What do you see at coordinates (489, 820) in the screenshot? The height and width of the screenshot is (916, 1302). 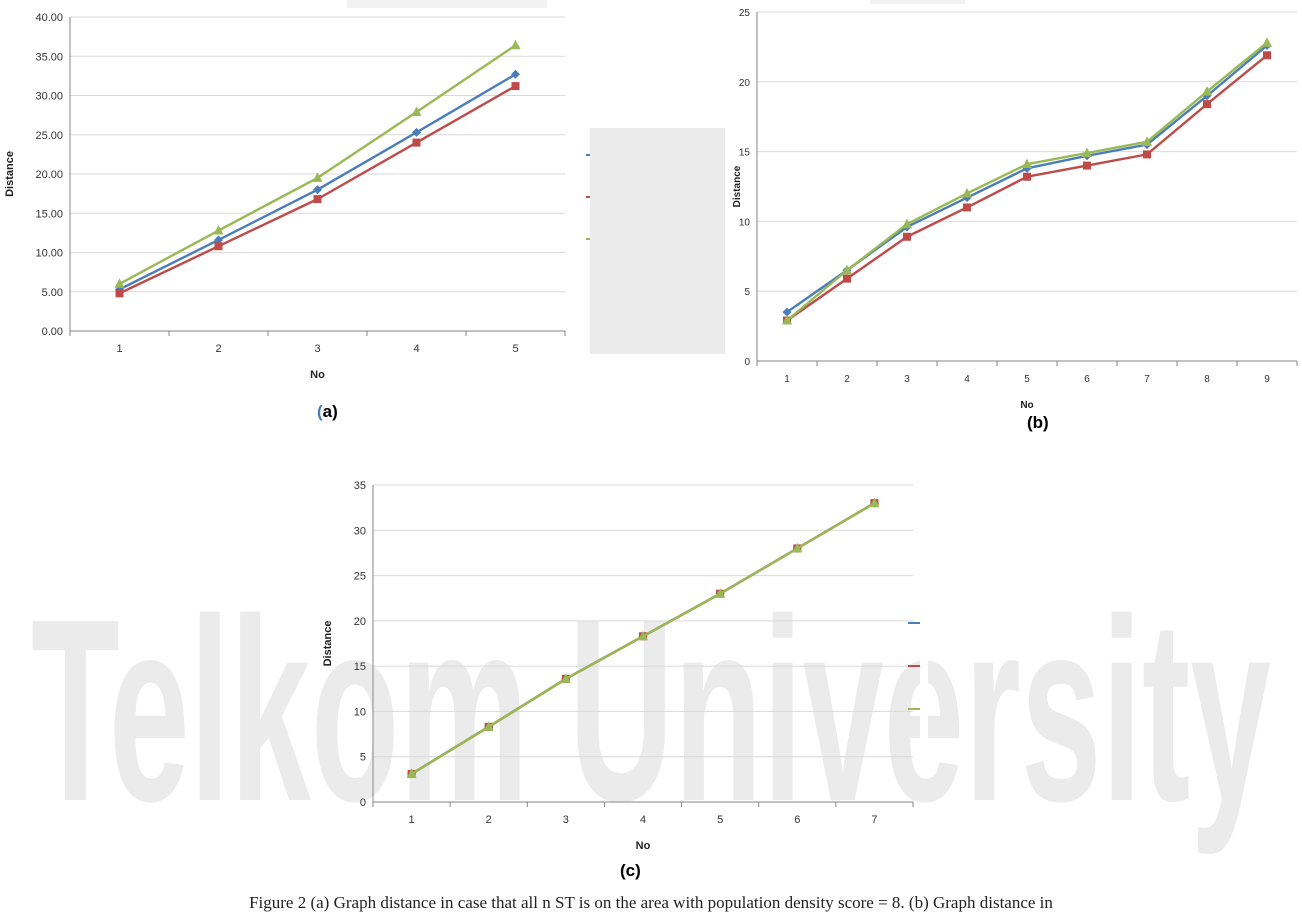 I see `chart-c-xtick-label: 2` at bounding box center [489, 820].